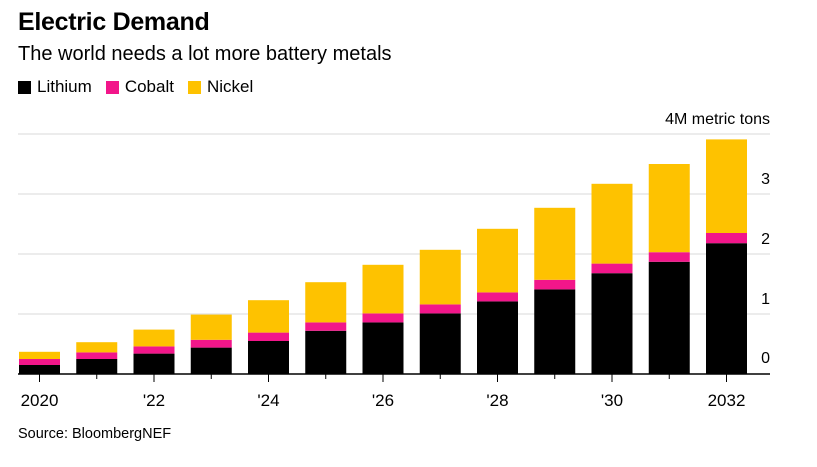  What do you see at coordinates (149, 86) in the screenshot?
I see `legend-label-cobalt: Cobalt` at bounding box center [149, 86].